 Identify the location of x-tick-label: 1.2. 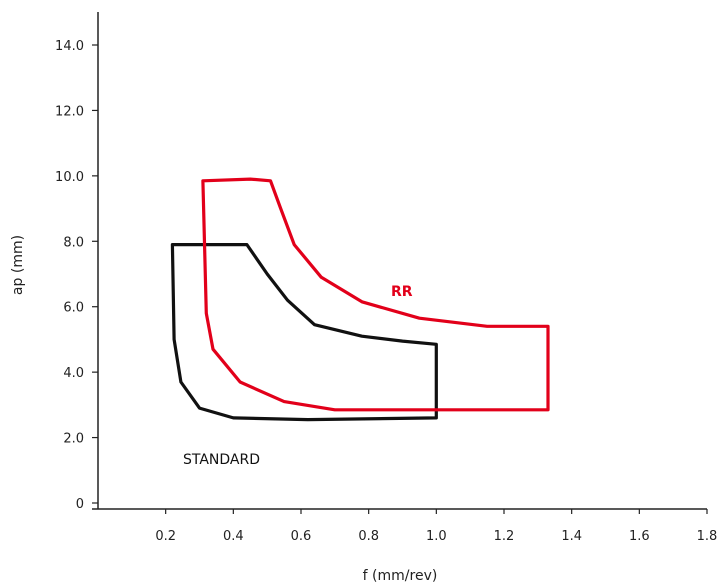
(504, 536).